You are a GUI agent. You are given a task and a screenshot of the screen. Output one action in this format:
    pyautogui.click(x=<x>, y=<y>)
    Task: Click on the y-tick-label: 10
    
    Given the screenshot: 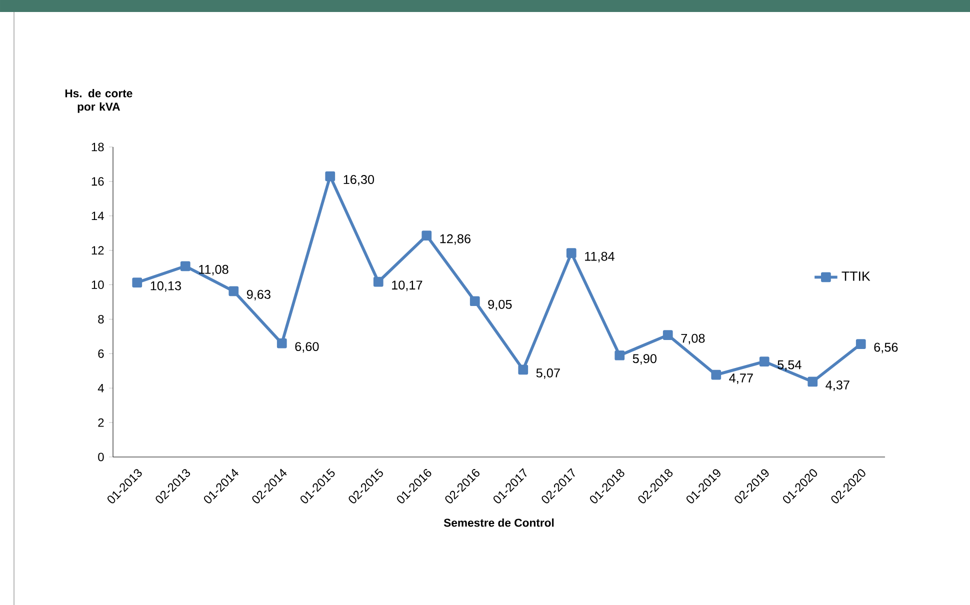 What is the action you would take?
    pyautogui.click(x=98, y=285)
    